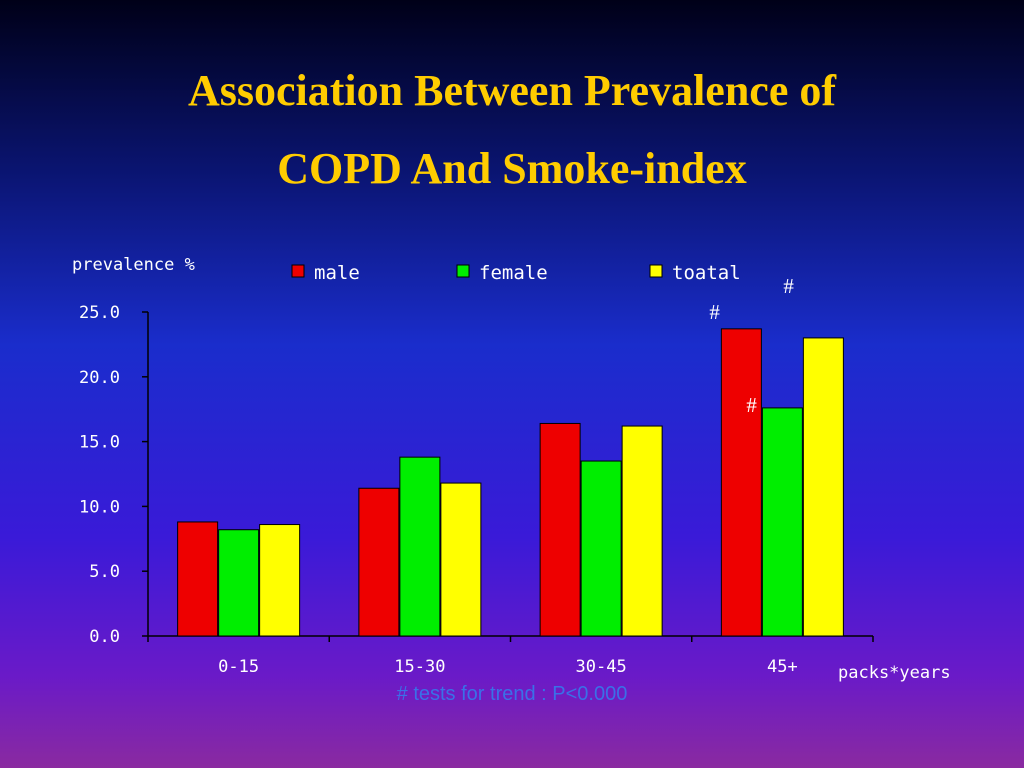 This screenshot has width=1024, height=768. I want to click on x-axis-label: packs*years, so click(894, 673).